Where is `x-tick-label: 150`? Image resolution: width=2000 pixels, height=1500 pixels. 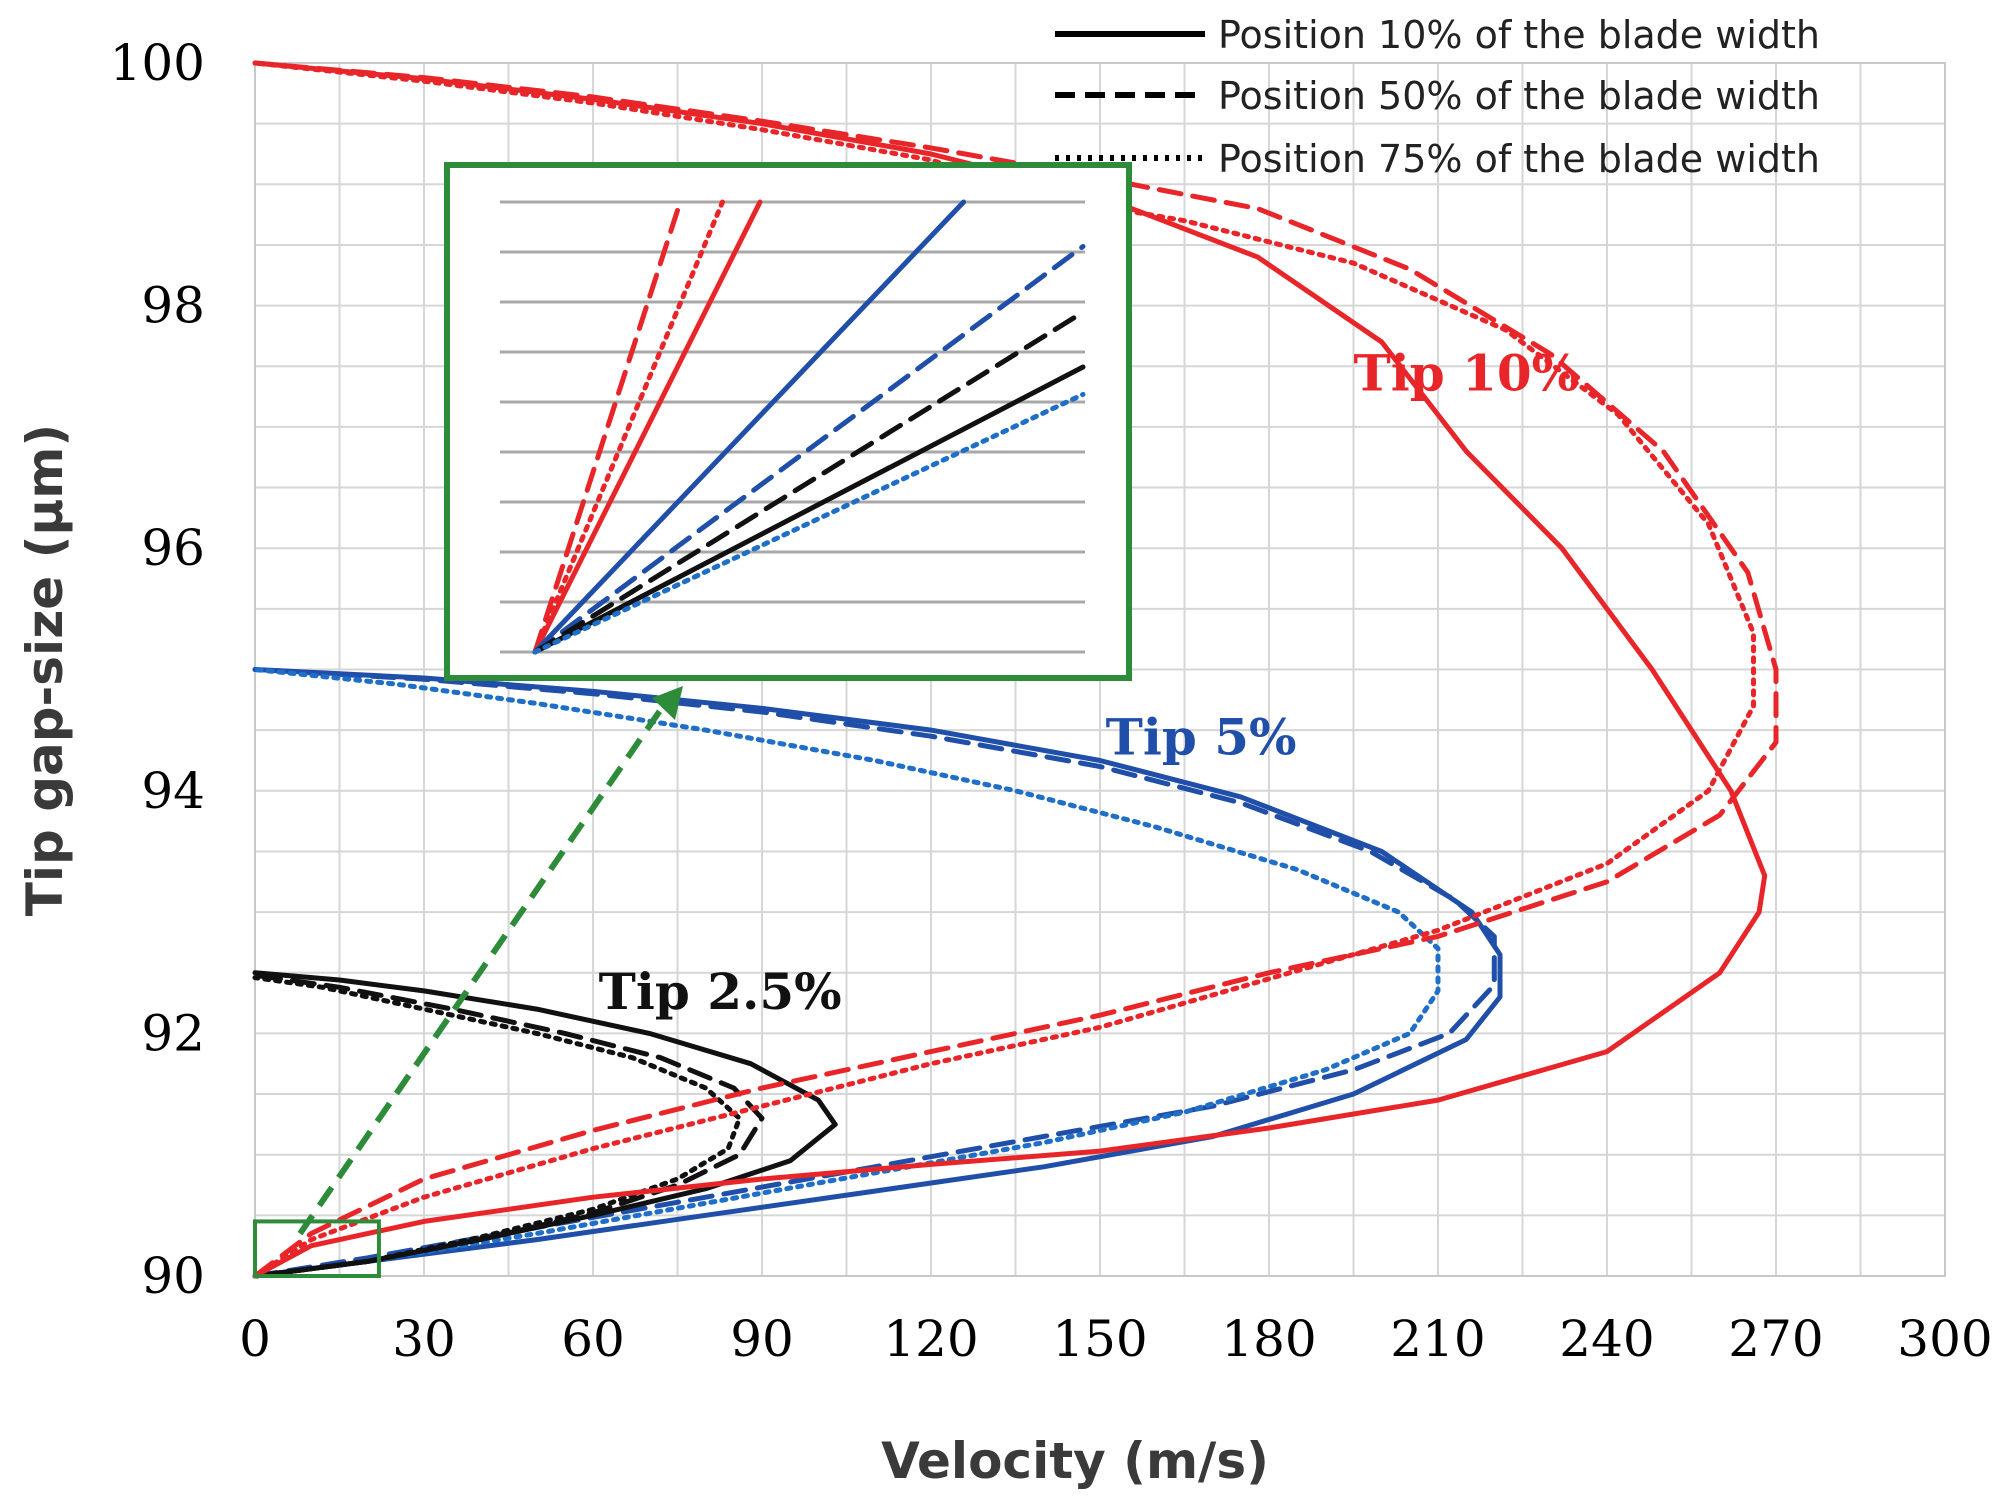
x-tick-label: 150 is located at coordinates (1099, 1339).